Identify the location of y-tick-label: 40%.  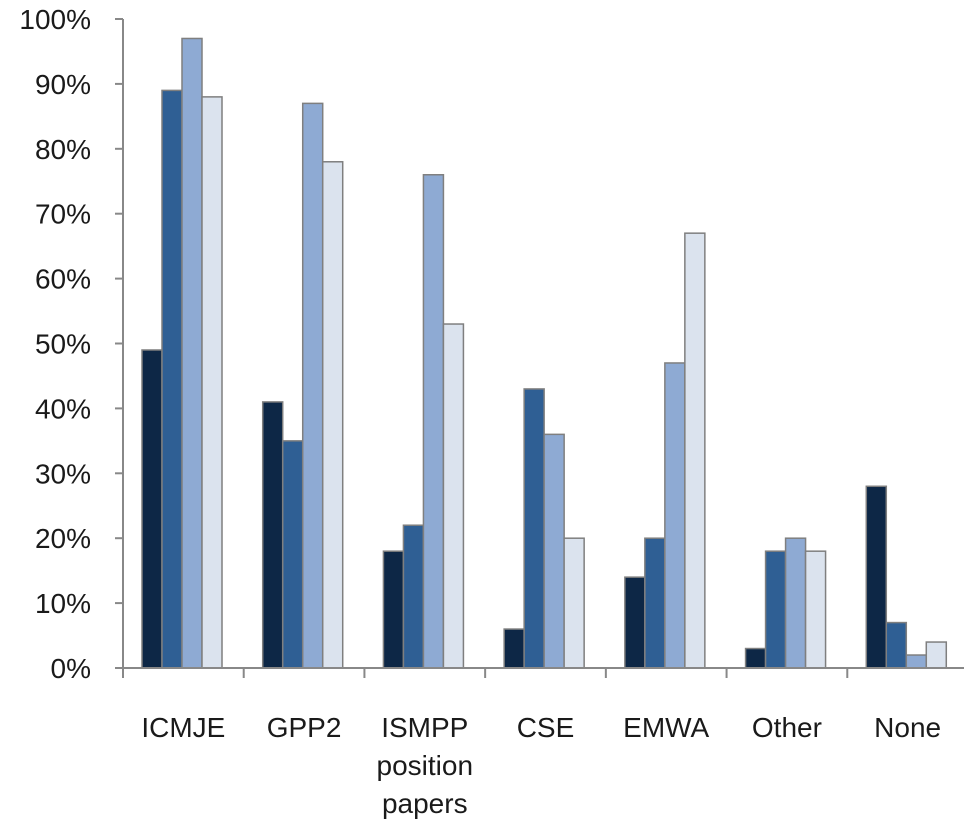
(63, 408).